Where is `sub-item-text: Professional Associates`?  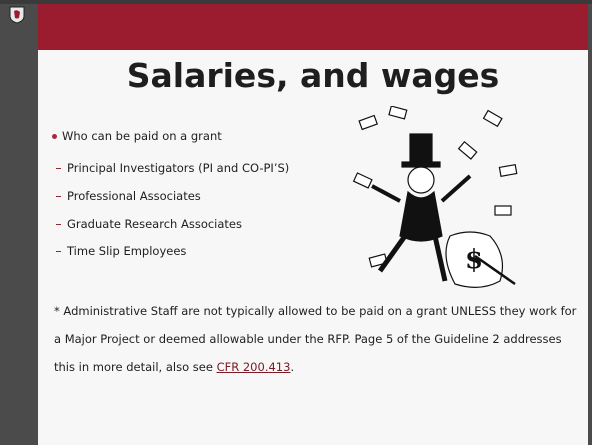 sub-item-text: Professional Associates is located at coordinates (134, 196).